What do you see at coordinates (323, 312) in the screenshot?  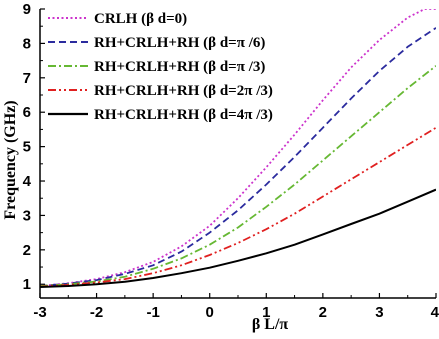 I see `x-tick-label: 2` at bounding box center [323, 312].